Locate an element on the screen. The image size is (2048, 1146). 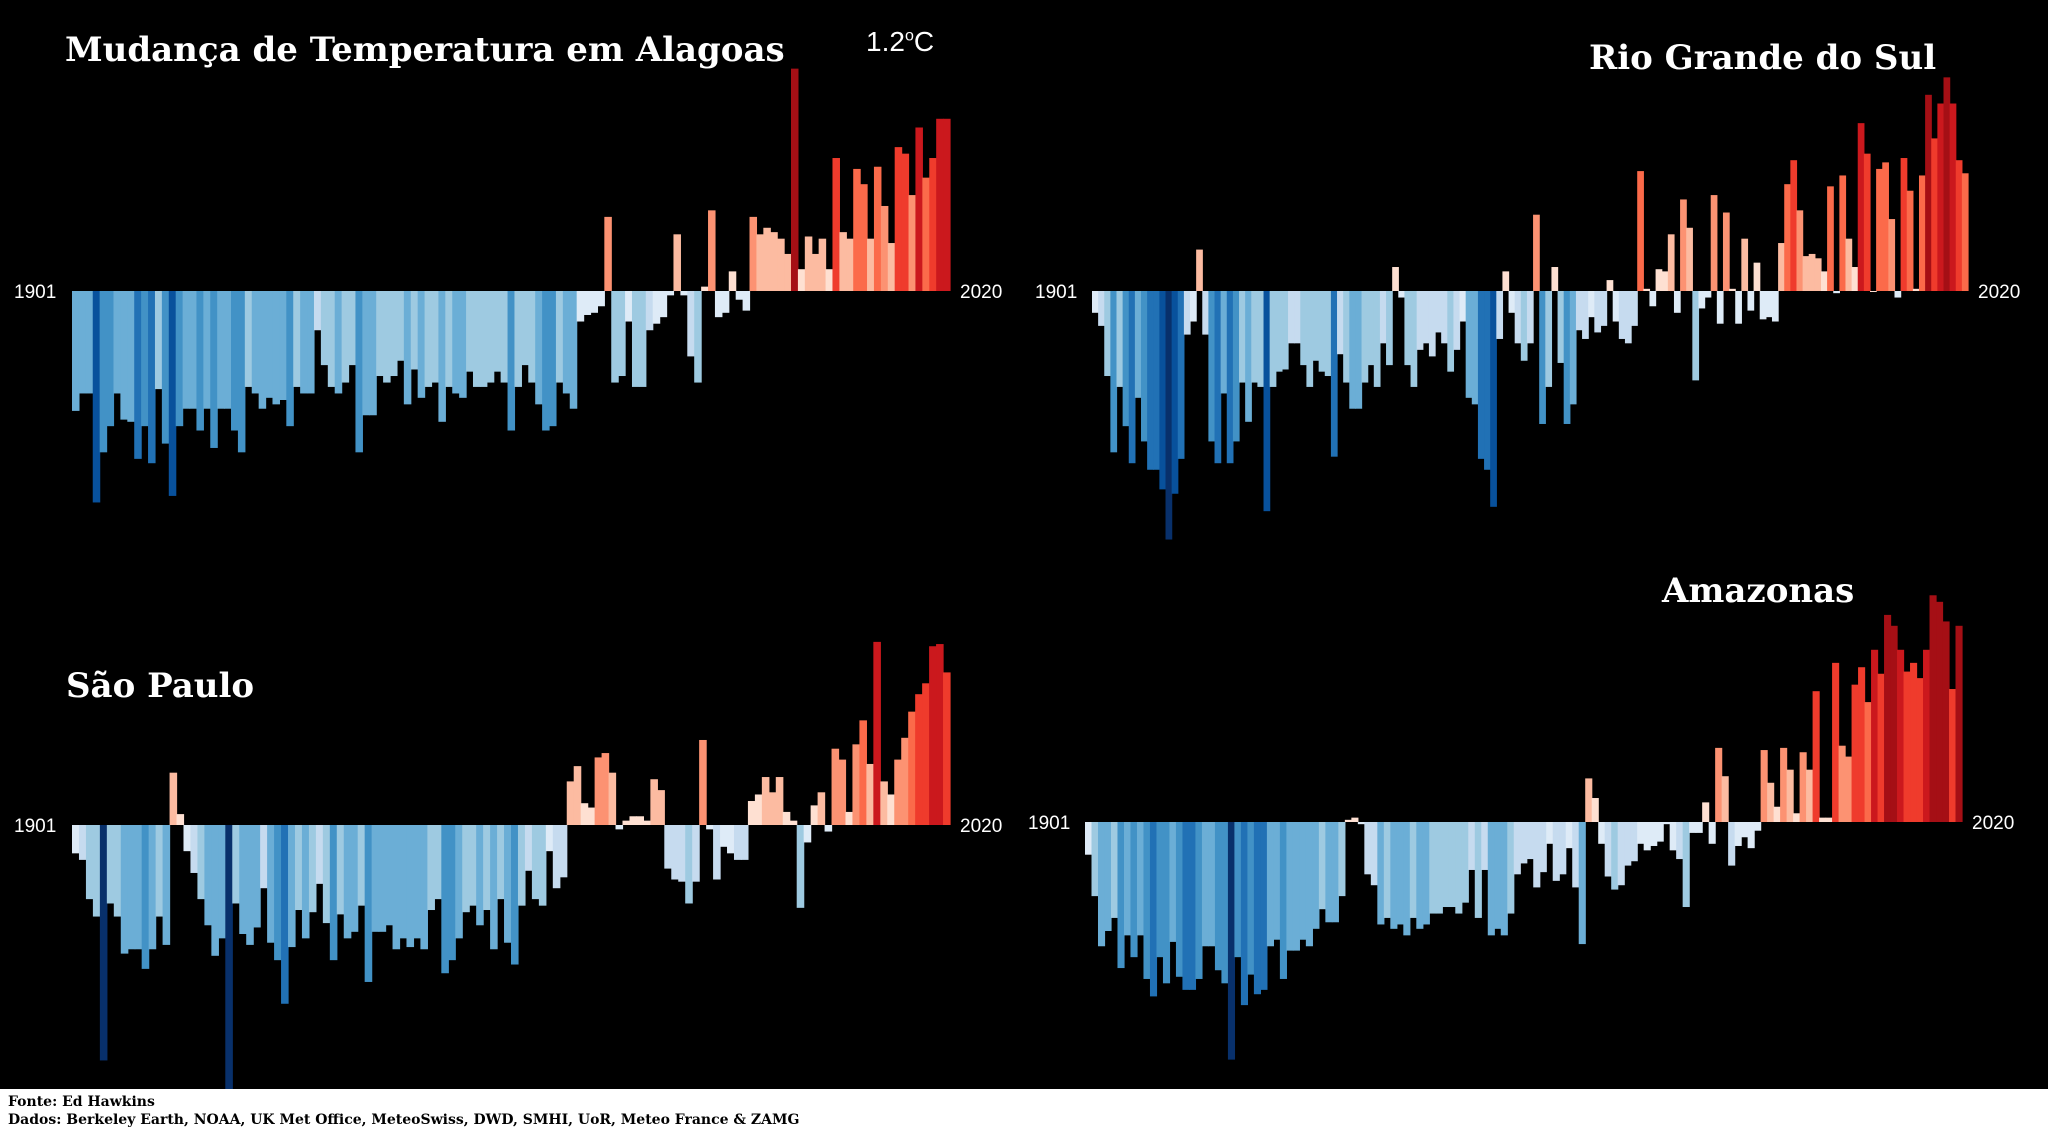
bar-alagoas-1963 is located at coordinates (504, 337).